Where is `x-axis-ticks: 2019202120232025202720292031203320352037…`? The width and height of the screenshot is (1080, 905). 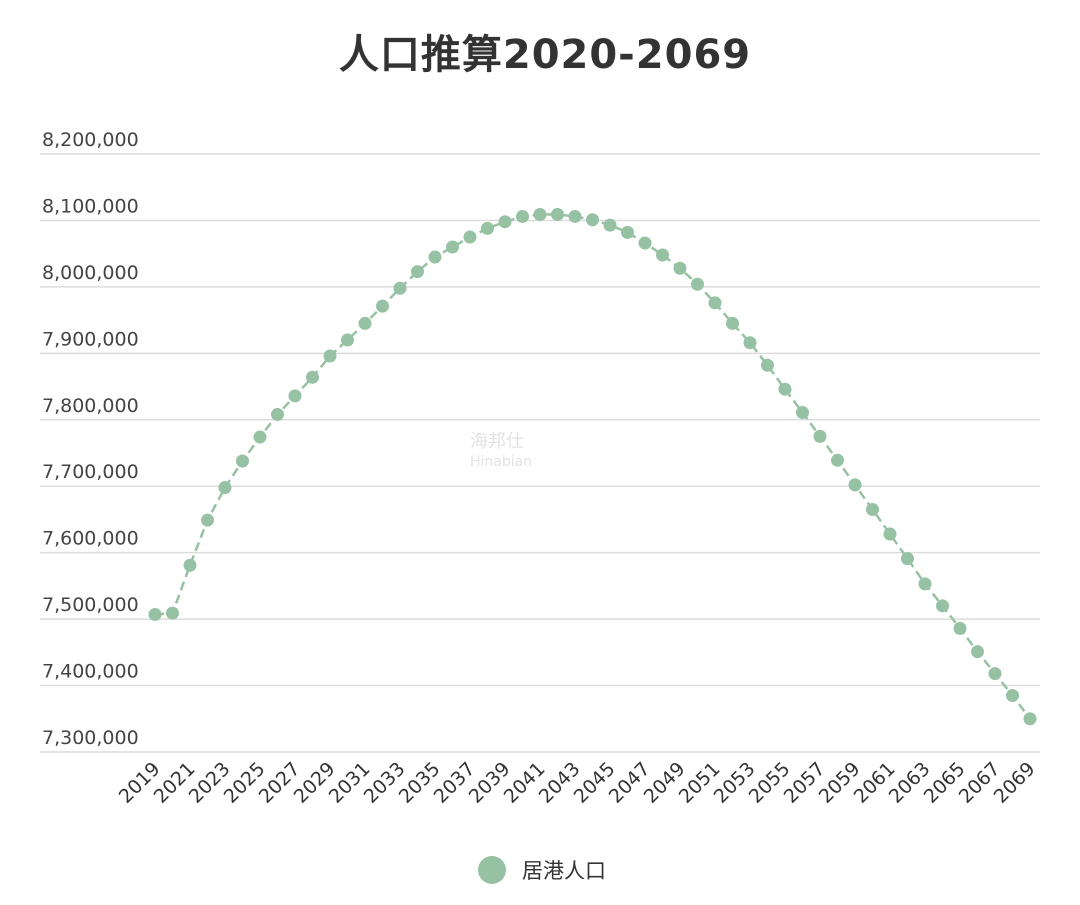
x-axis-ticks: 2019202120232025202720292031203320352037… is located at coordinates (577, 783).